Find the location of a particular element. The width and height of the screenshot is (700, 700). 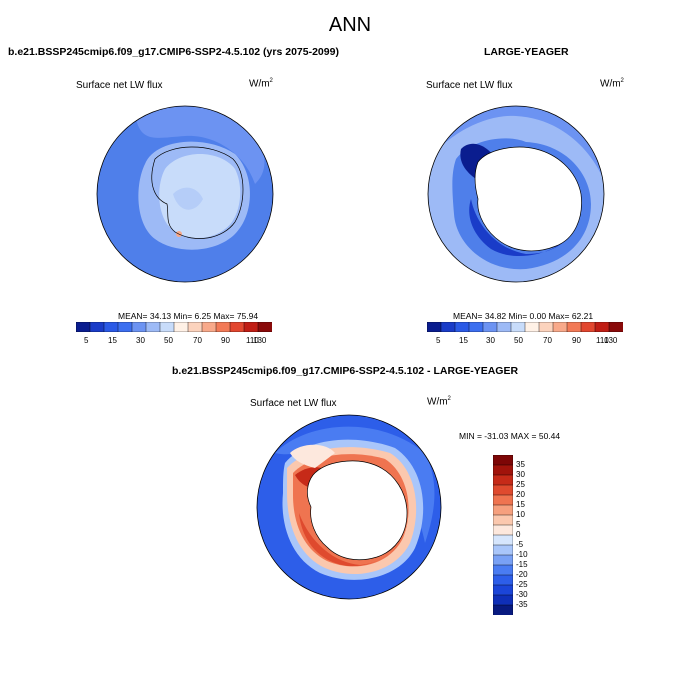

model-field-label: Surface net LW flux is located at coordinates (119, 85).